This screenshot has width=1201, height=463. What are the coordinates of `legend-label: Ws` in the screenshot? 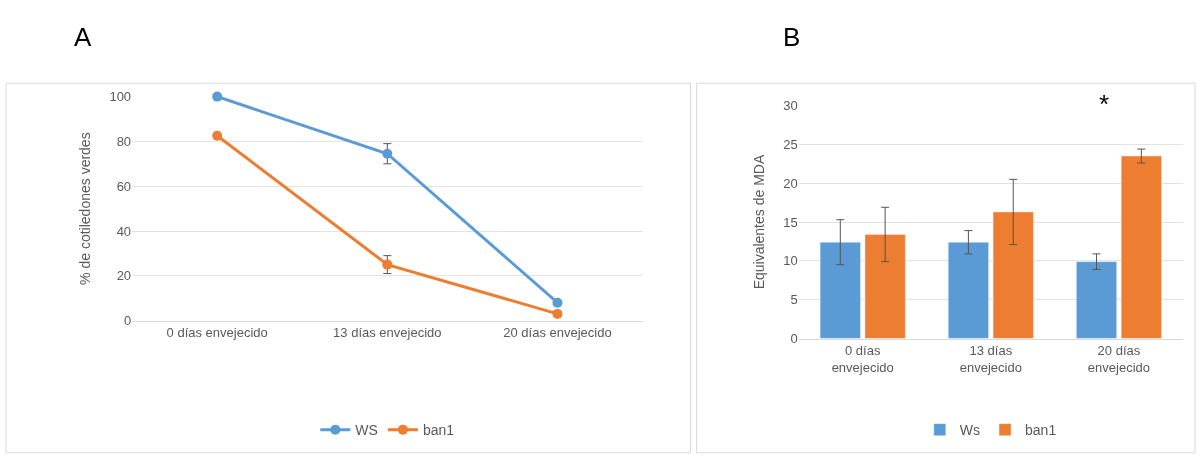 It's located at (970, 430).